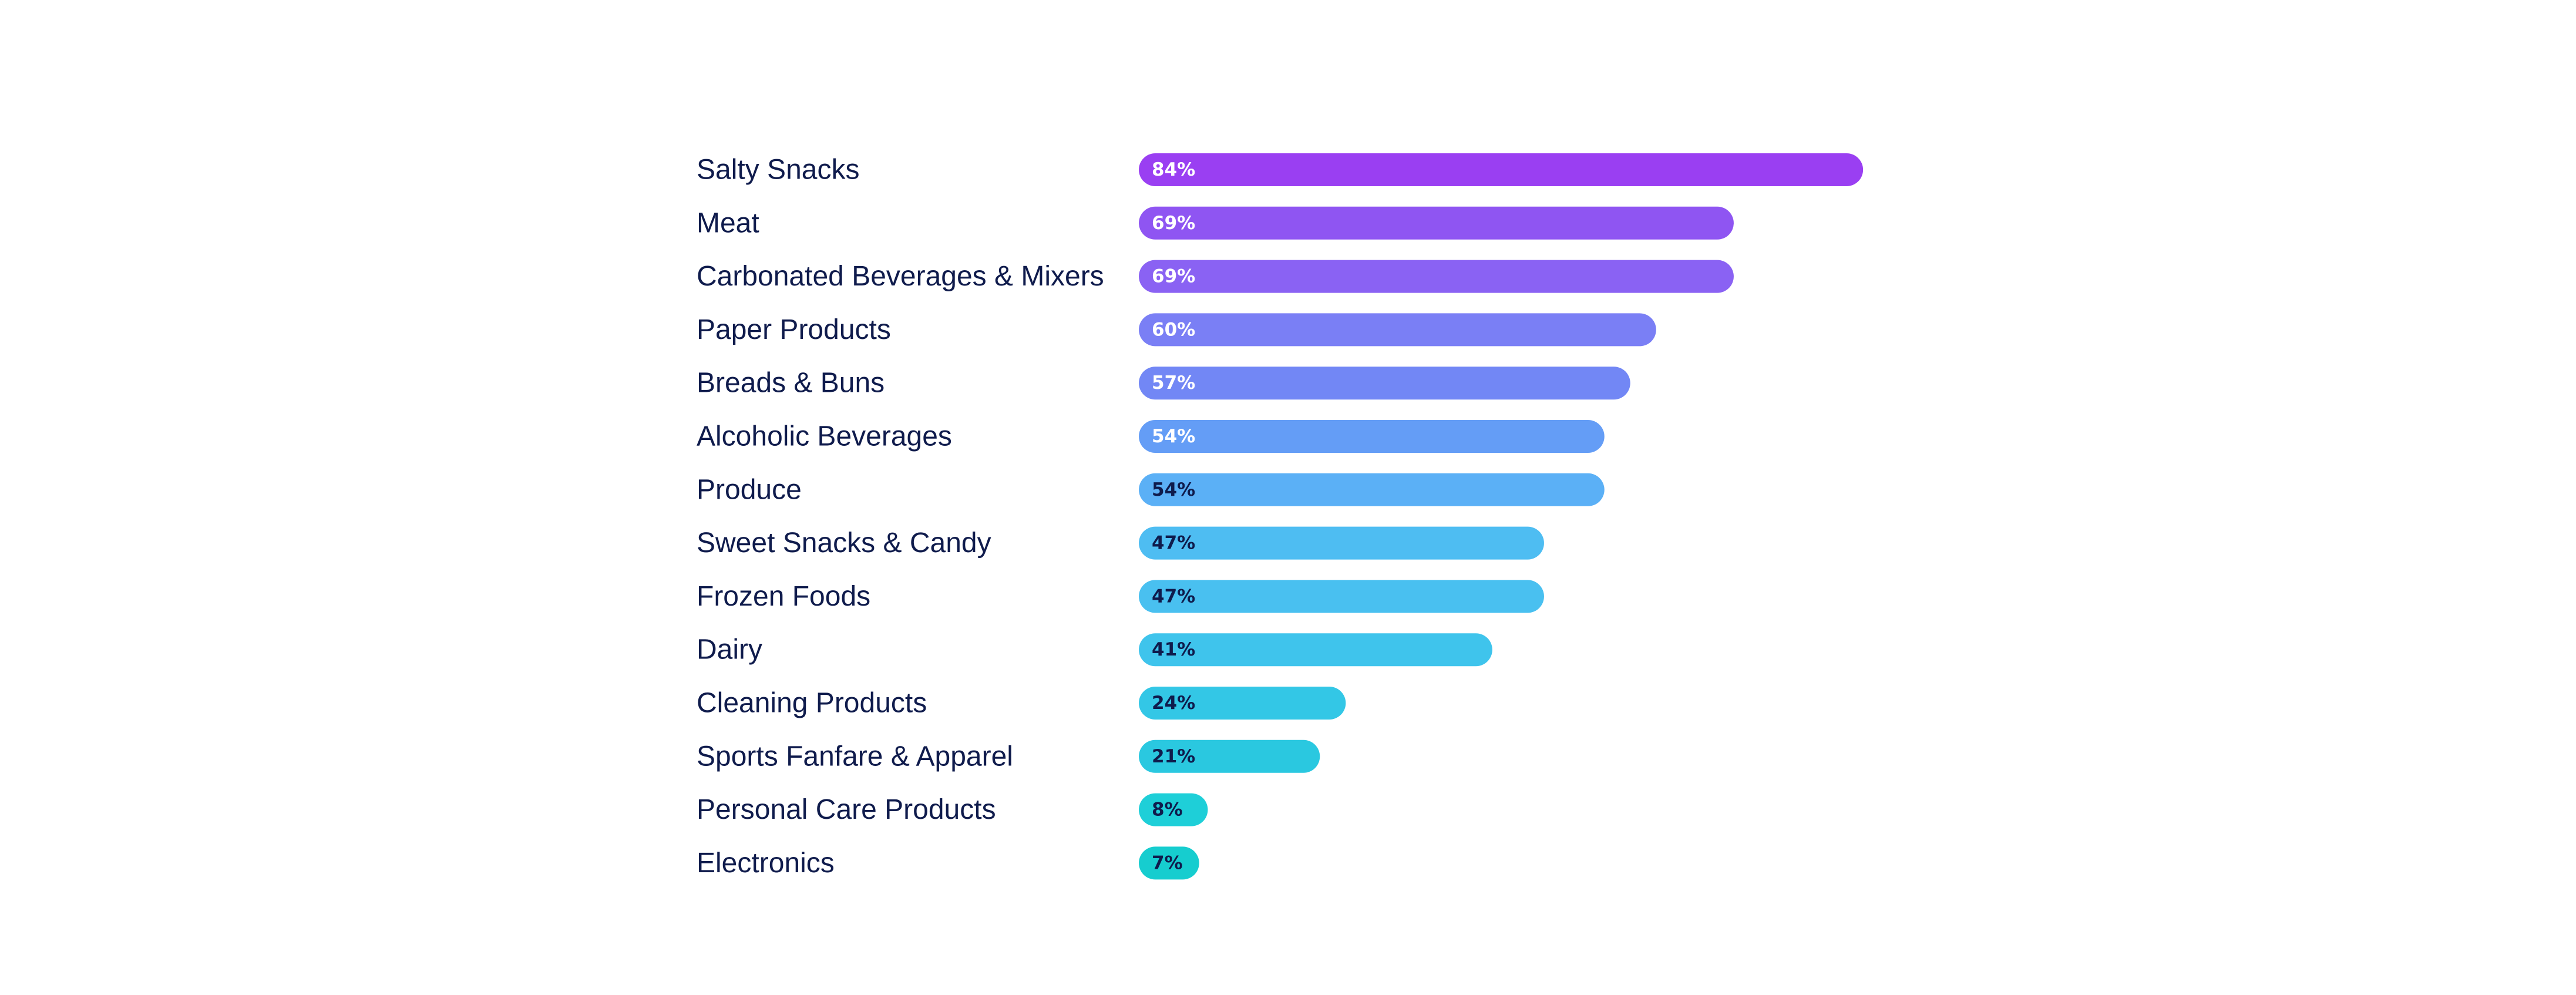 This screenshot has height=995, width=2576. I want to click on value-label: 57%, so click(1173, 383).